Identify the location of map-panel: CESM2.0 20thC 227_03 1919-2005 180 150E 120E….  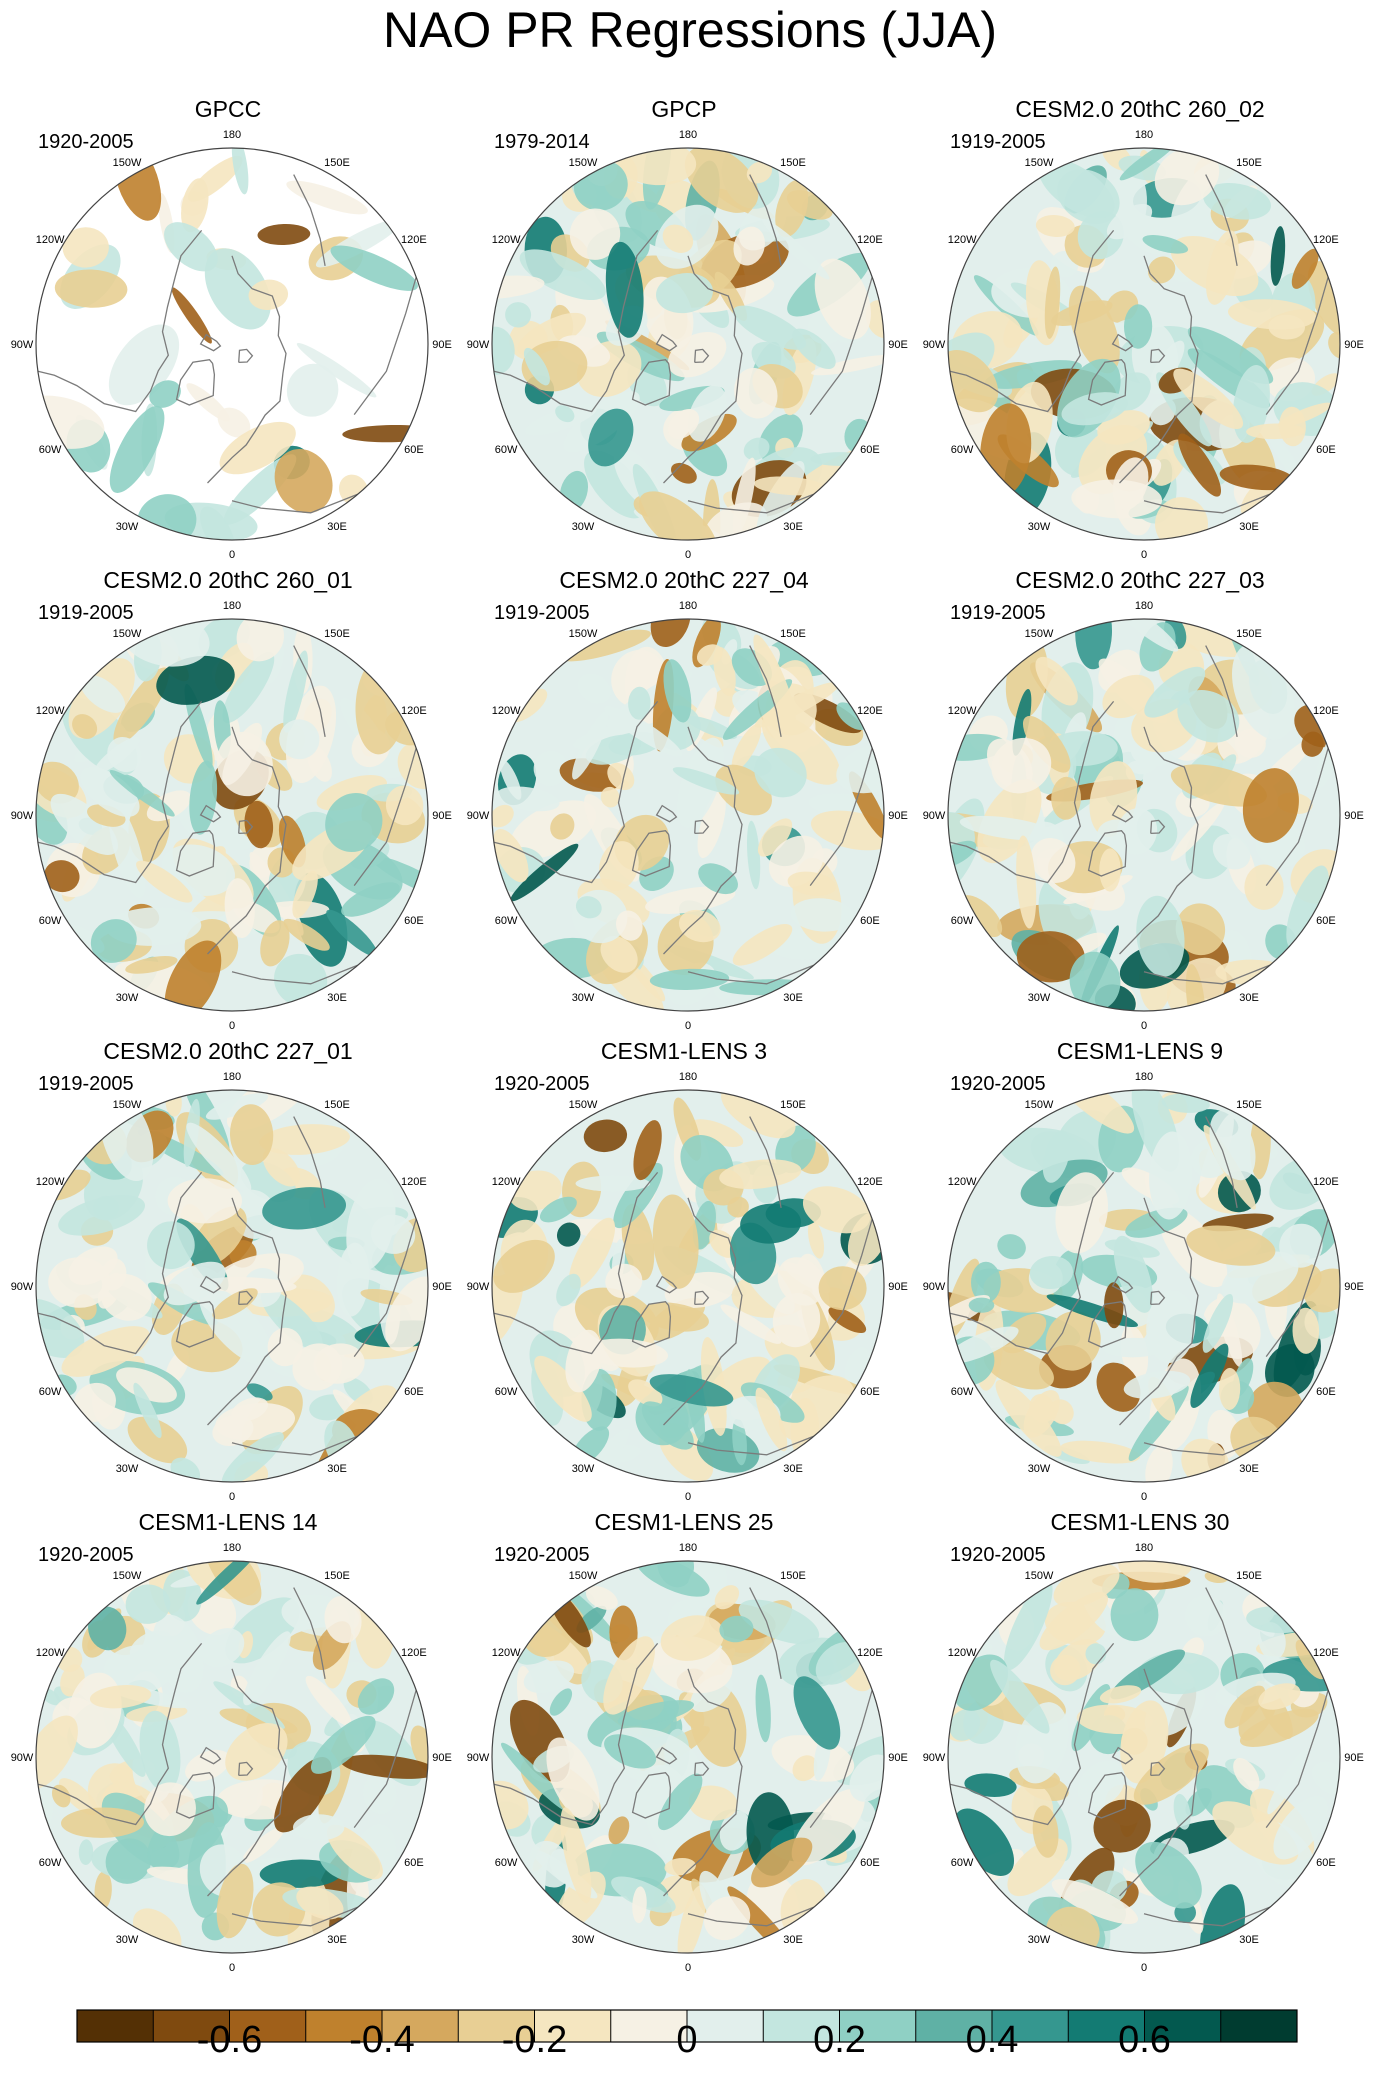
(1140, 800).